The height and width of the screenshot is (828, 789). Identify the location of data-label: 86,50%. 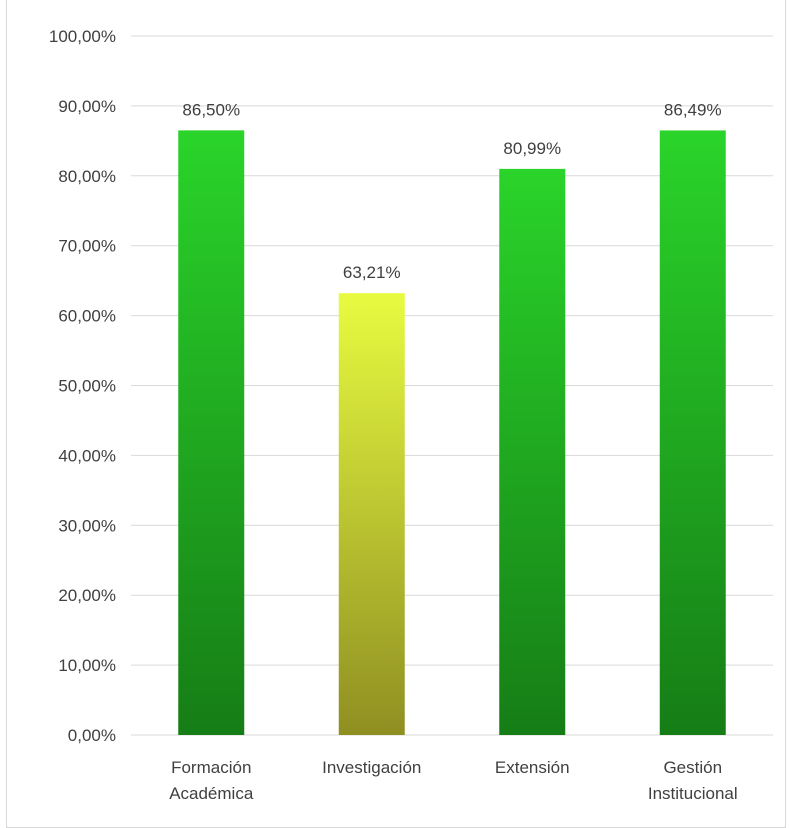
(211, 109).